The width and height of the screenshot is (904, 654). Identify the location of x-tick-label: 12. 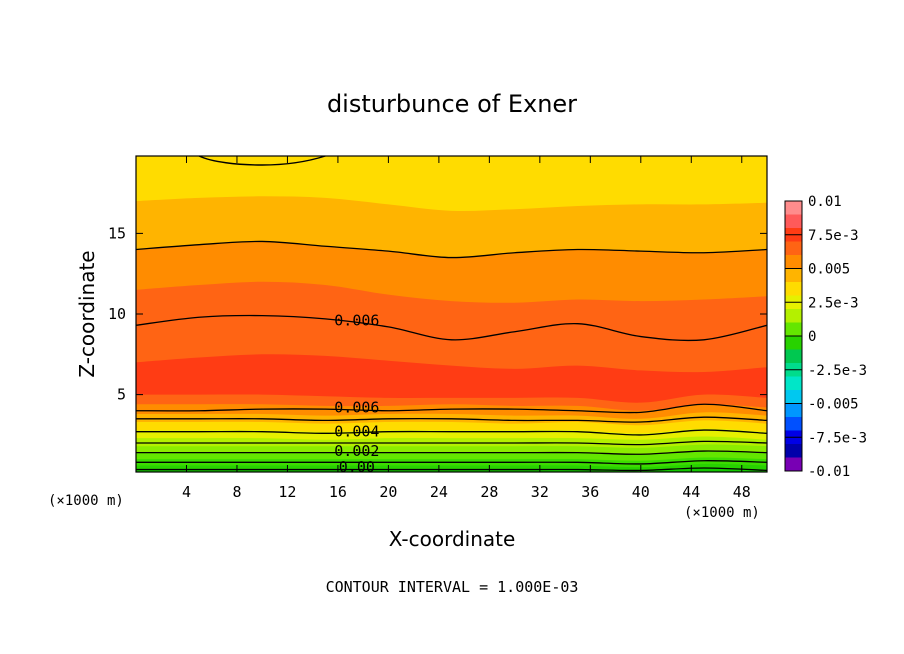
(287, 492).